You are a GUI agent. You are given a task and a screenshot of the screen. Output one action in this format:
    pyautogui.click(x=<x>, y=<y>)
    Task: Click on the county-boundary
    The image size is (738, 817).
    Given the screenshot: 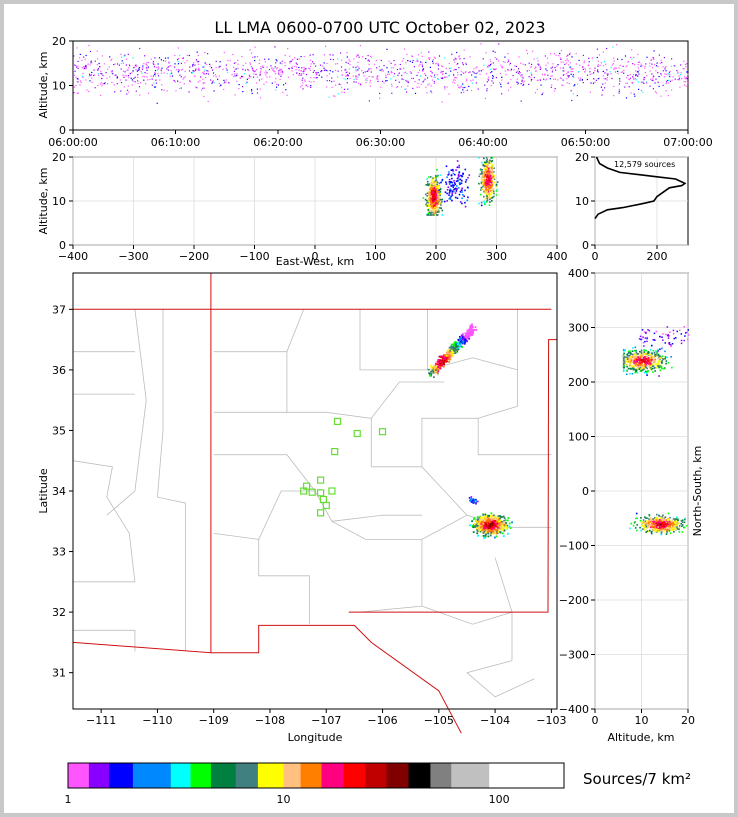 What is the action you would take?
    pyautogui.click(x=329, y=439)
    